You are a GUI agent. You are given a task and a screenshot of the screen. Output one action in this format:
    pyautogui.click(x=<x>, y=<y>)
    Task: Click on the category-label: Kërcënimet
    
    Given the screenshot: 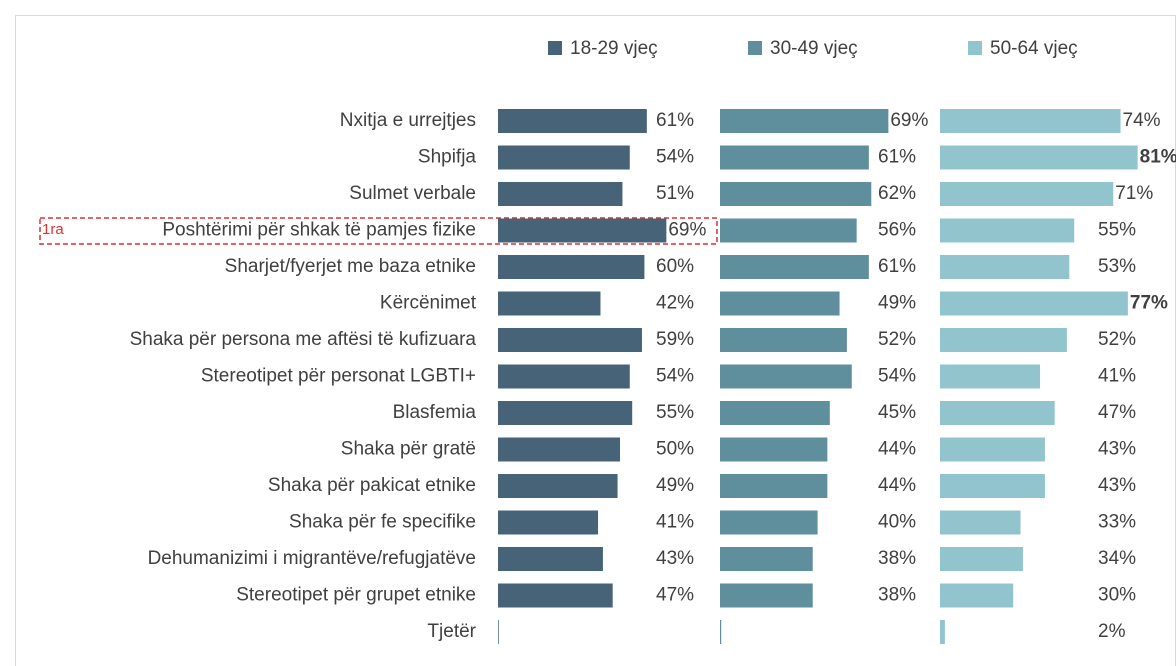 What is the action you would take?
    pyautogui.click(x=428, y=303)
    